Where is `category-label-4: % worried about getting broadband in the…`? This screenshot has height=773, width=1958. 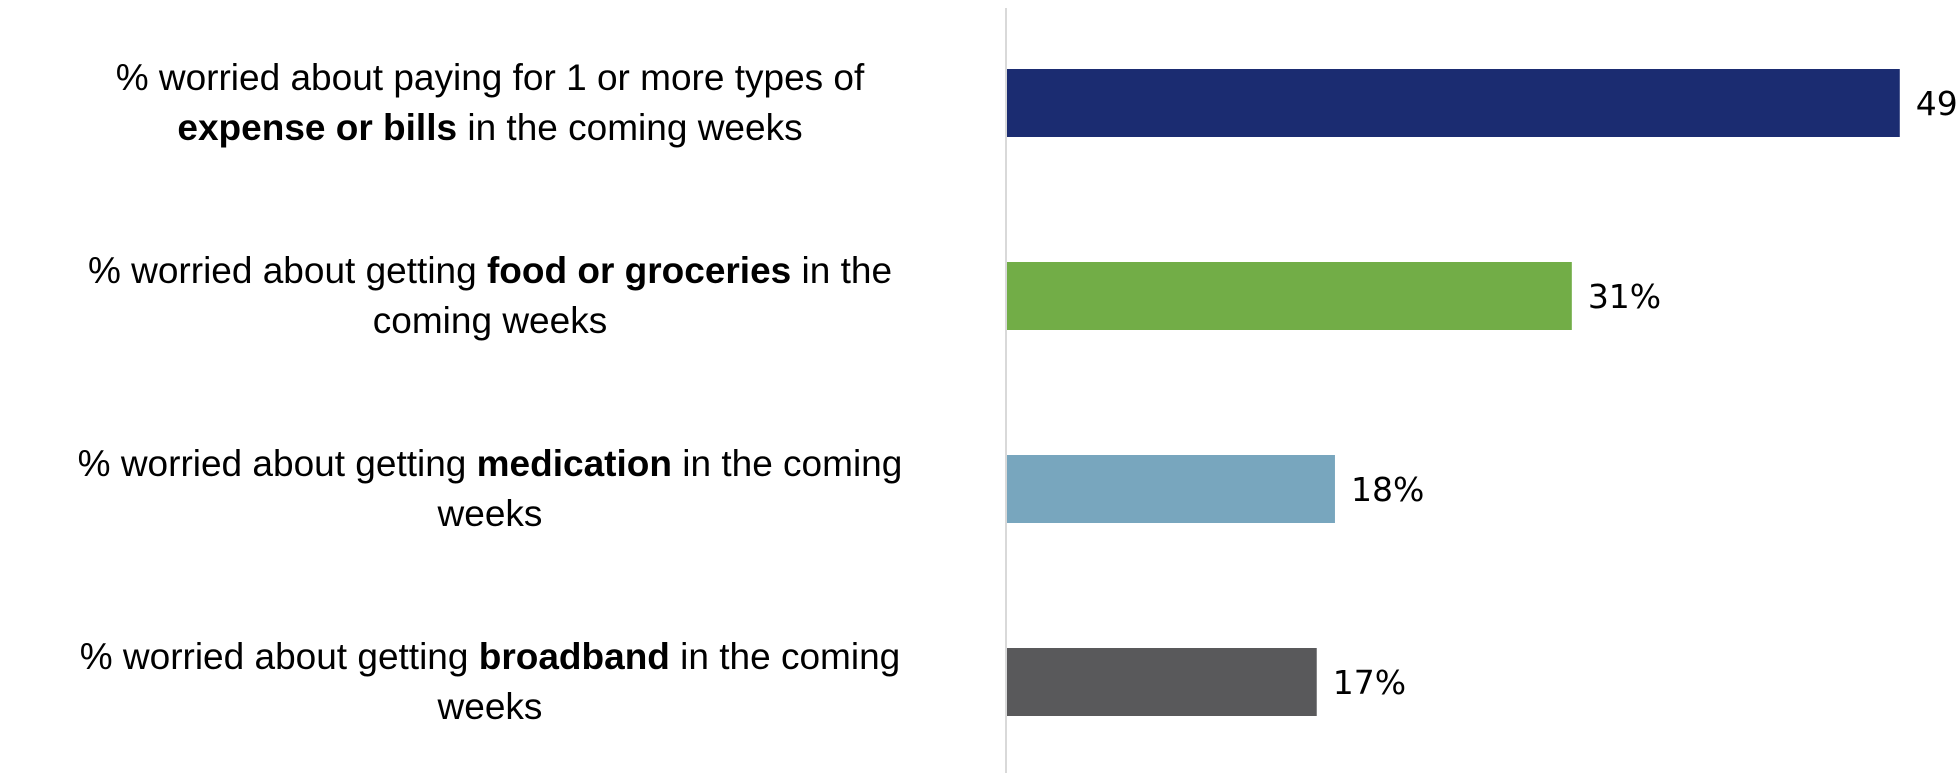
category-label-4: % worried about getting broadband in the… is located at coordinates (490, 681).